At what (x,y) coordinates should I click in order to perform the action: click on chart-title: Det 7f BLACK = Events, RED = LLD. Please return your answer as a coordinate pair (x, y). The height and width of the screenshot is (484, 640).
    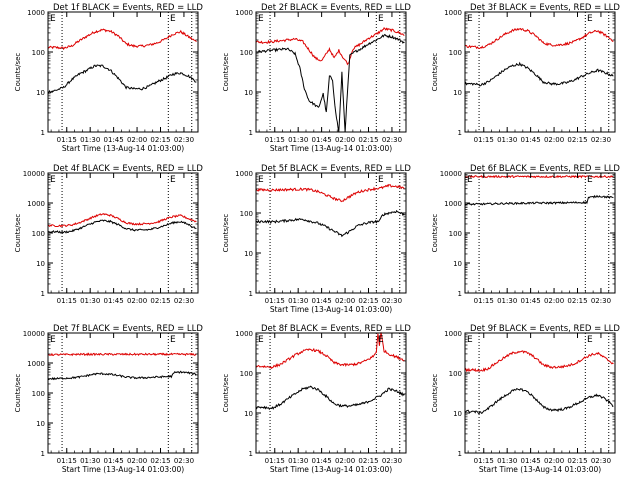
    Looking at the image, I should click on (128, 329).